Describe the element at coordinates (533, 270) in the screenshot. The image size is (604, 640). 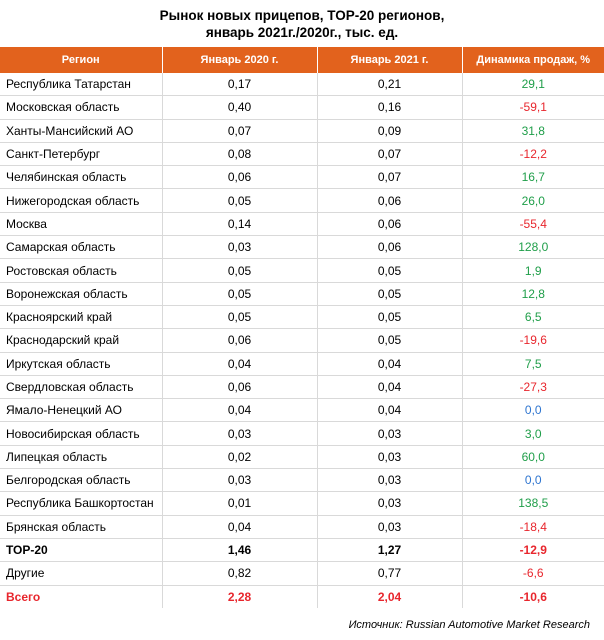
I see `cell-change: 1,9` at that location.